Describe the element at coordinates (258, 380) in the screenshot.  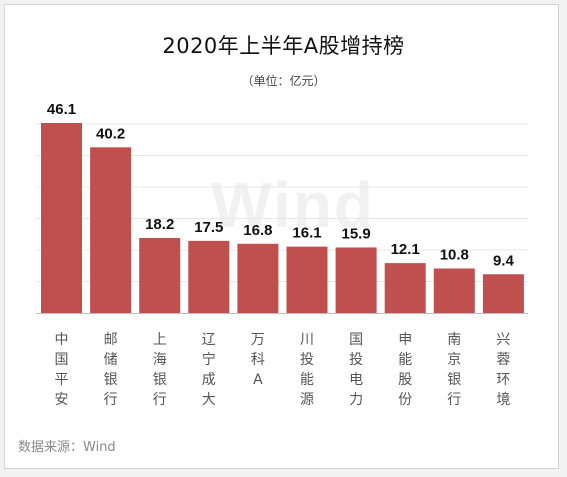
I see `category-char: A` at that location.